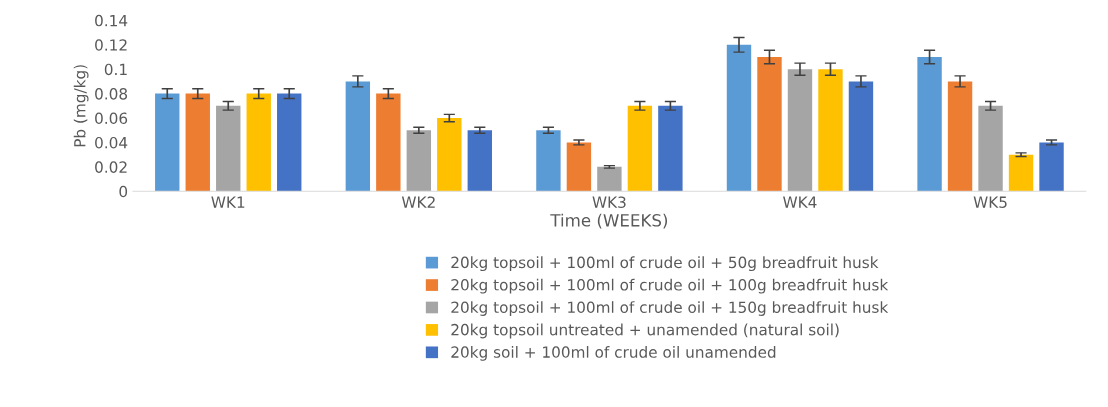 This screenshot has height=407, width=1108. I want to click on x-axis-title: Time (WEEKS), so click(609, 221).